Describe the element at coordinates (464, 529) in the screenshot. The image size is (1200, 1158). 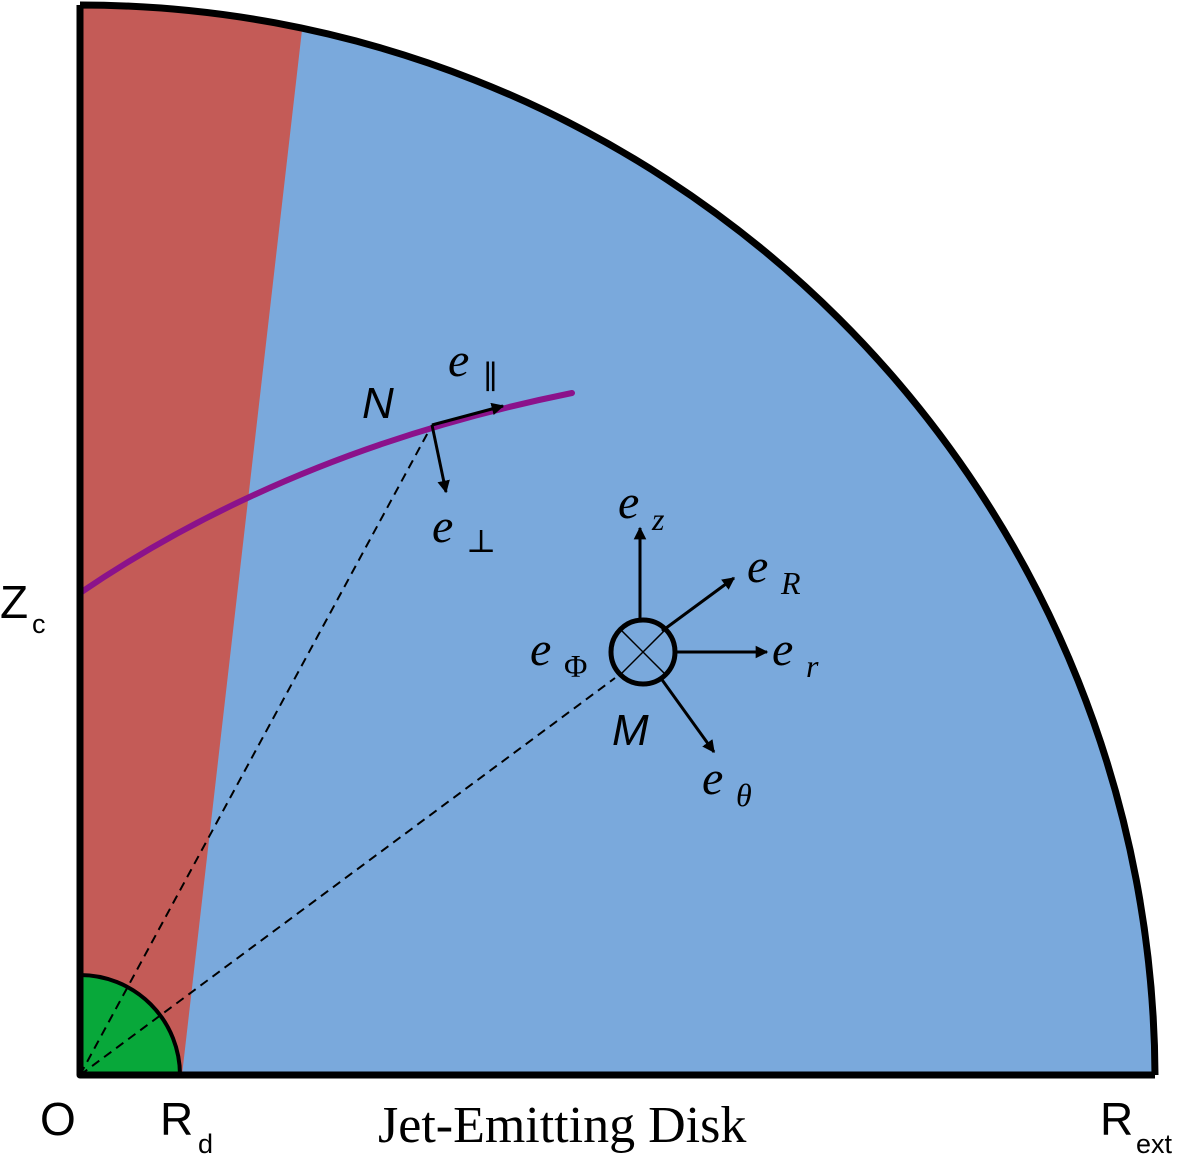
I see `e-perp-label: e ⊥` at that location.